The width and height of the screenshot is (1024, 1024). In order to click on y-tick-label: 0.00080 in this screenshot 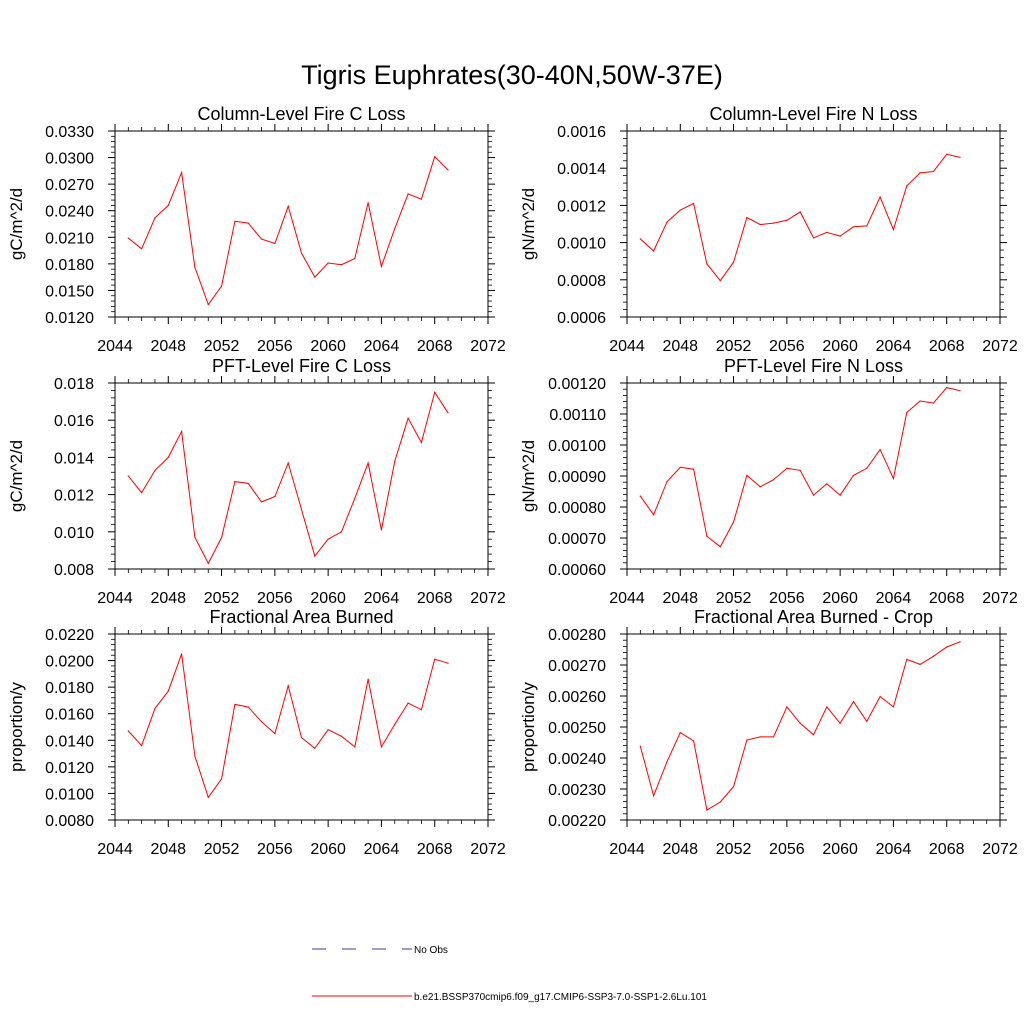, I will do `click(577, 508)`.